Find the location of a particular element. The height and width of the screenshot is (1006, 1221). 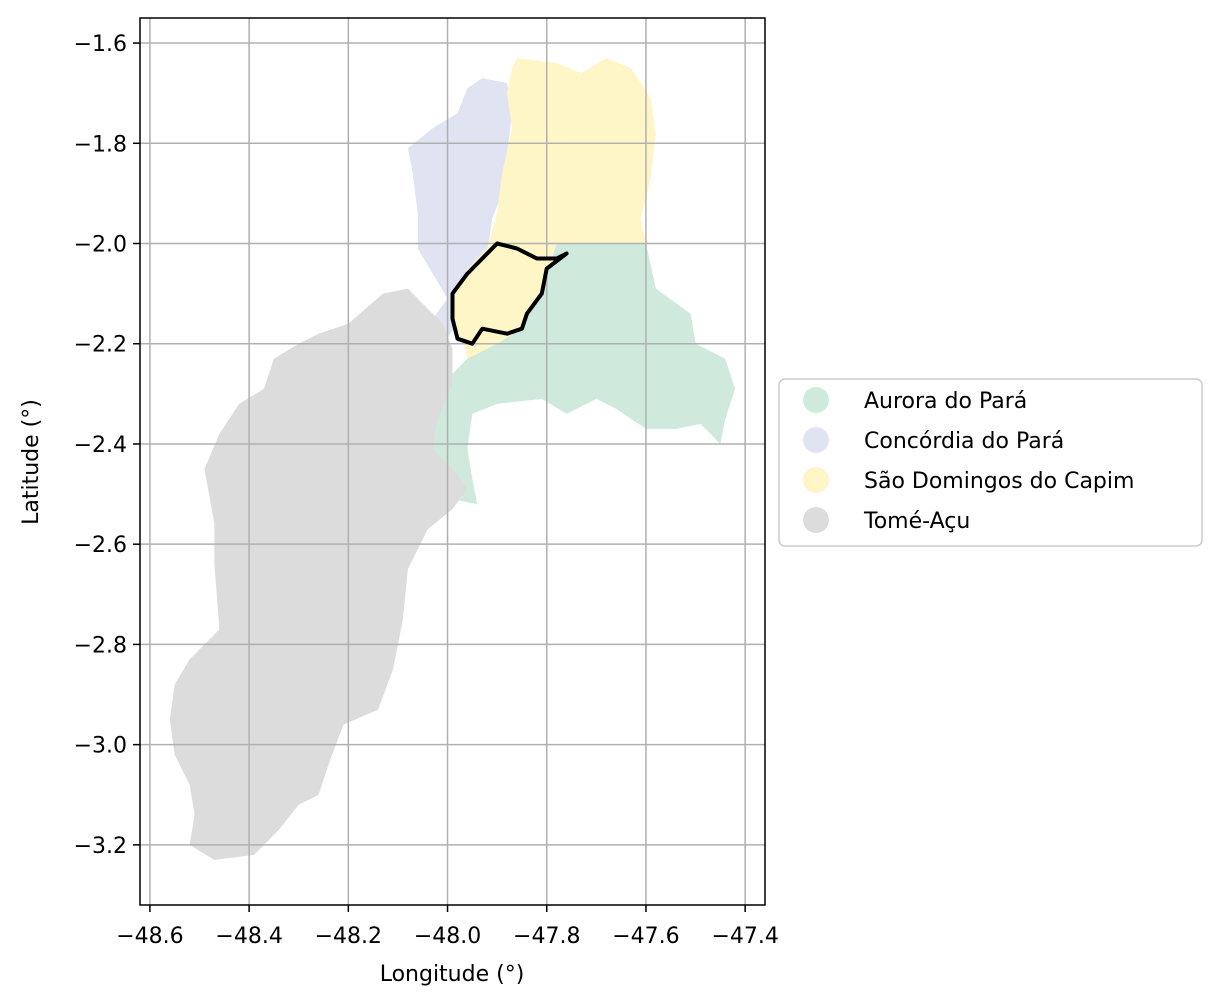

highlight-layer is located at coordinates (509, 293).